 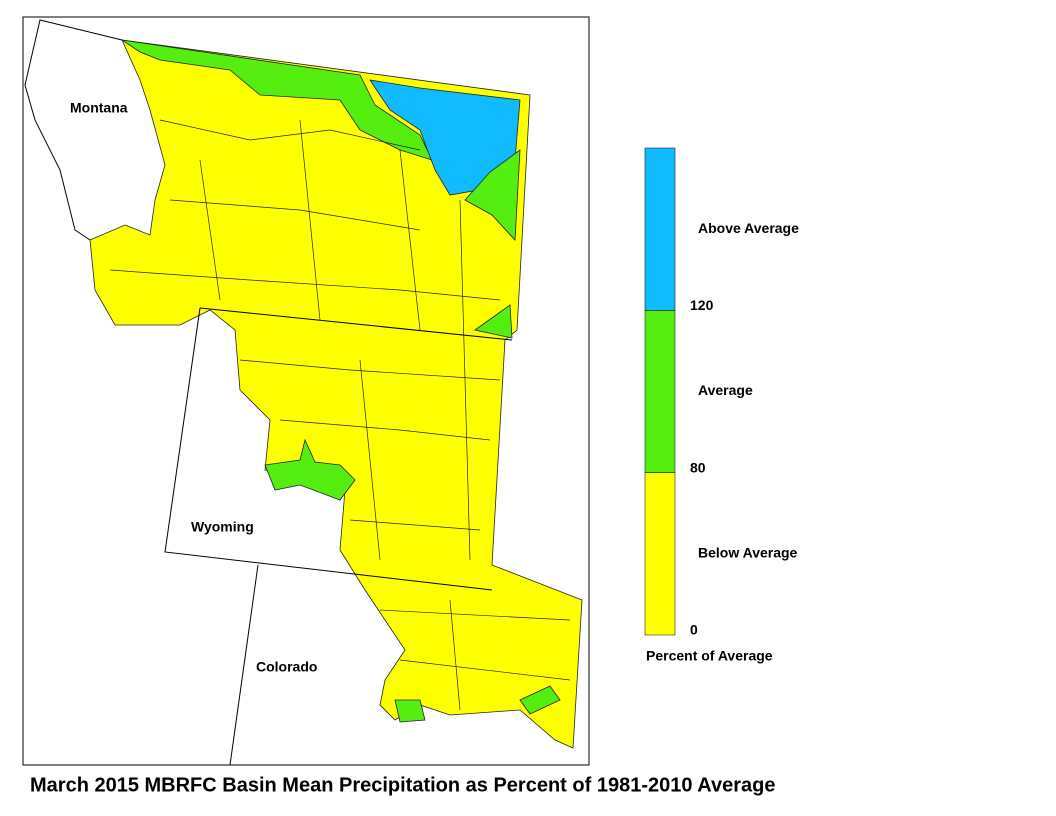 What do you see at coordinates (702, 305) in the screenshot?
I see `legend-tick-label: 120` at bounding box center [702, 305].